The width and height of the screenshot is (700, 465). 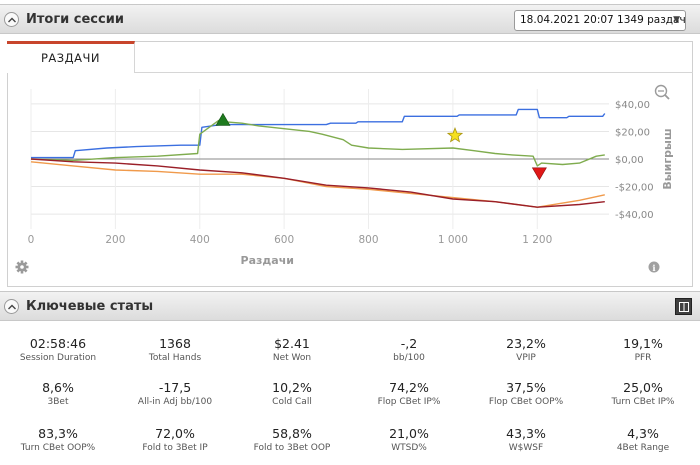 I want to click on x-tick-label: 400, so click(x=200, y=240).